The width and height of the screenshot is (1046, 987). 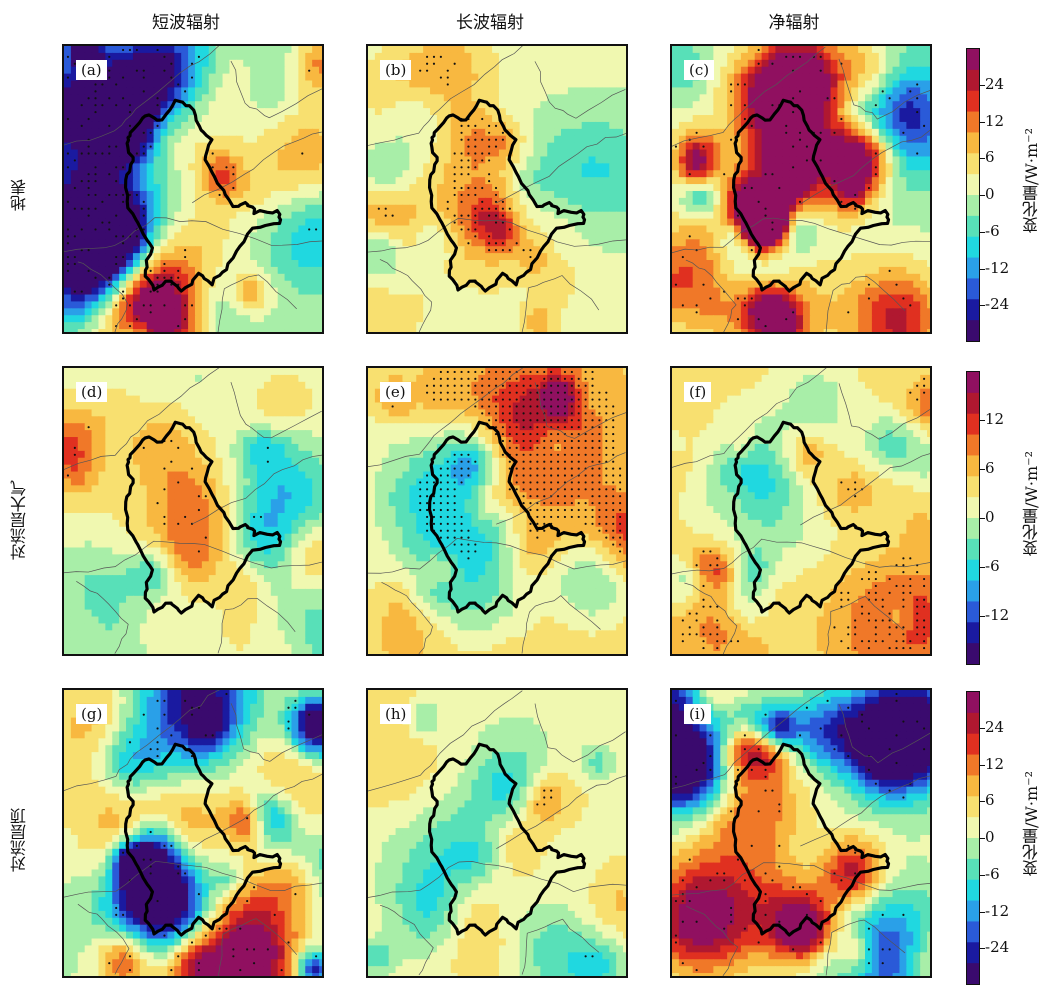 What do you see at coordinates (794, 23) in the screenshot?
I see `column-title-net: 净辐射` at bounding box center [794, 23].